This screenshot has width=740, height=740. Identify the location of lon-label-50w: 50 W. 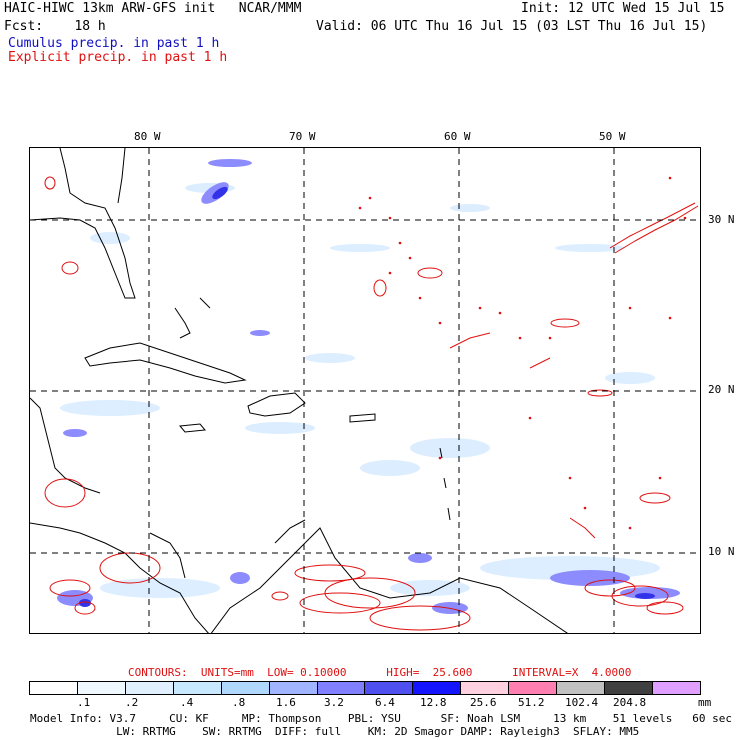
(612, 136).